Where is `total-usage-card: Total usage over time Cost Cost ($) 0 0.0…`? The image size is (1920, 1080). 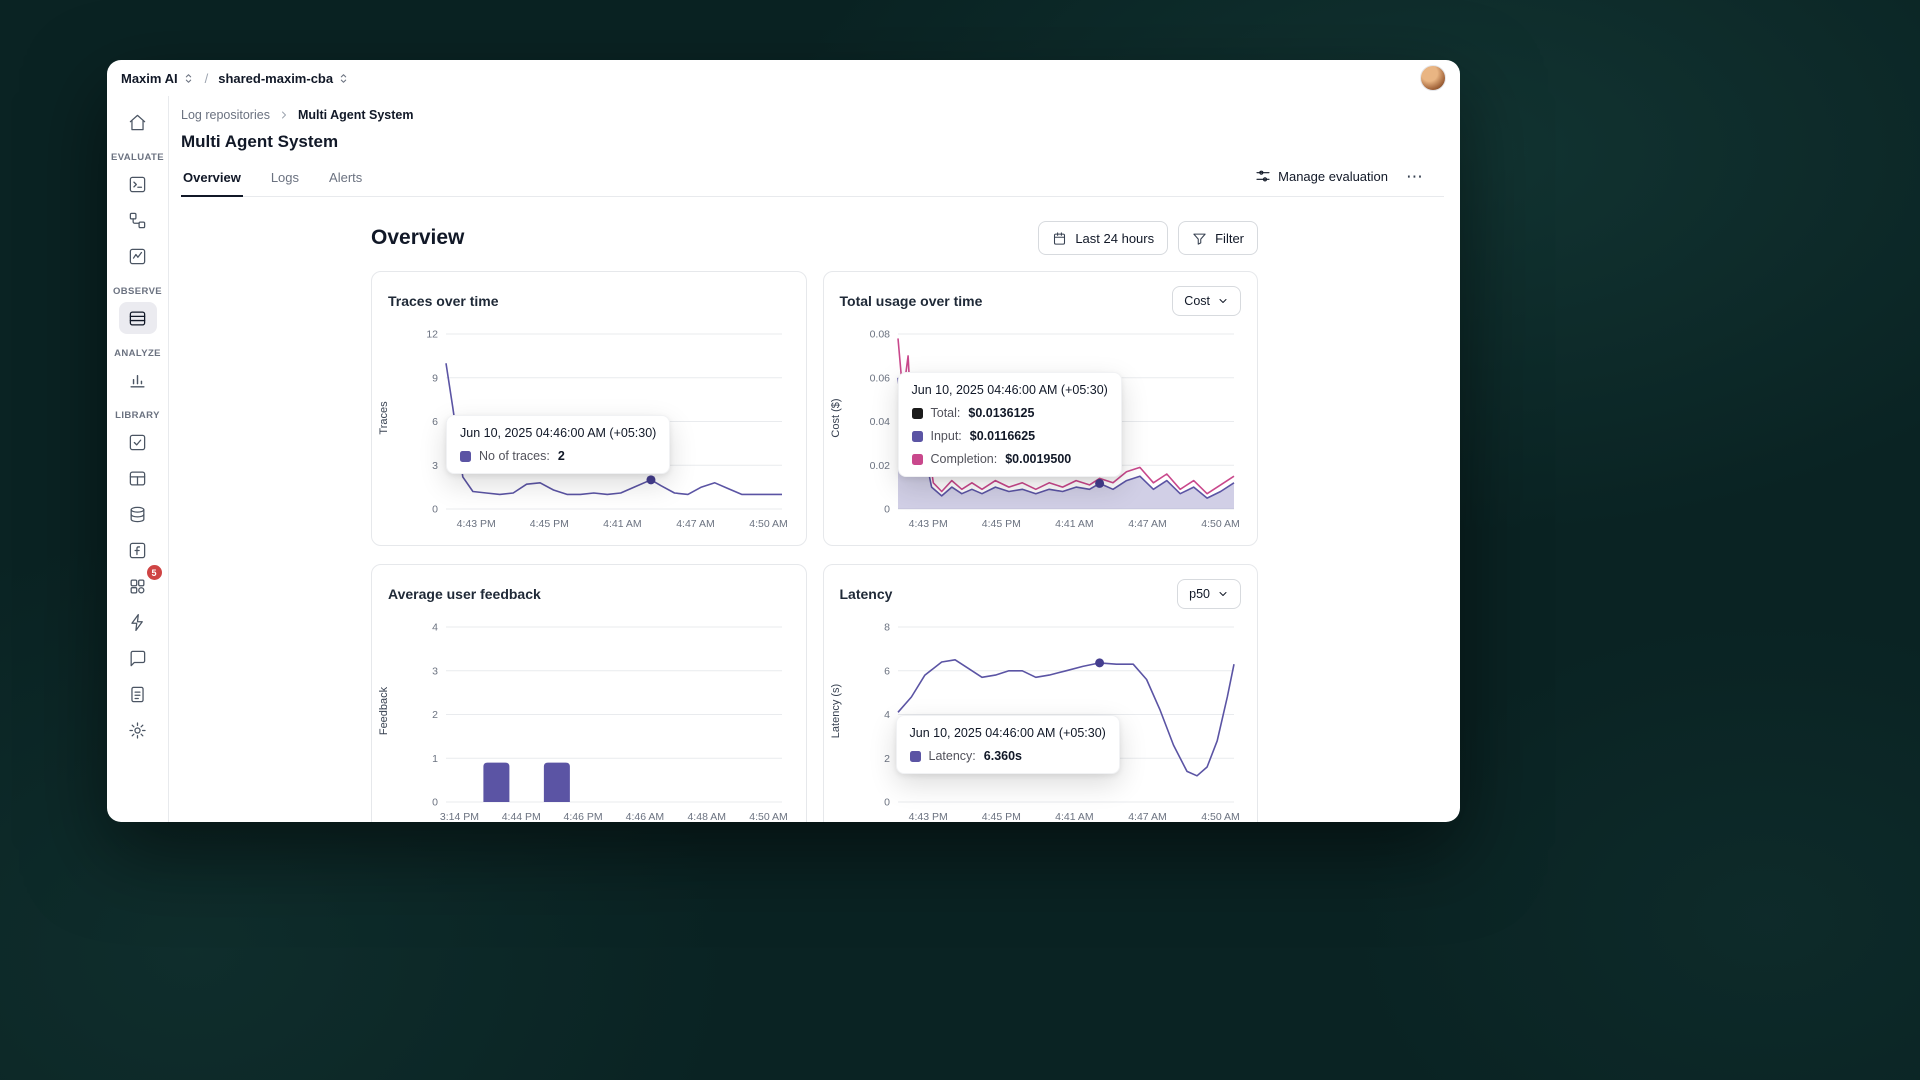
total-usage-card: Total usage over time Cost Cost ($) 0 0.0… is located at coordinates (1040, 408).